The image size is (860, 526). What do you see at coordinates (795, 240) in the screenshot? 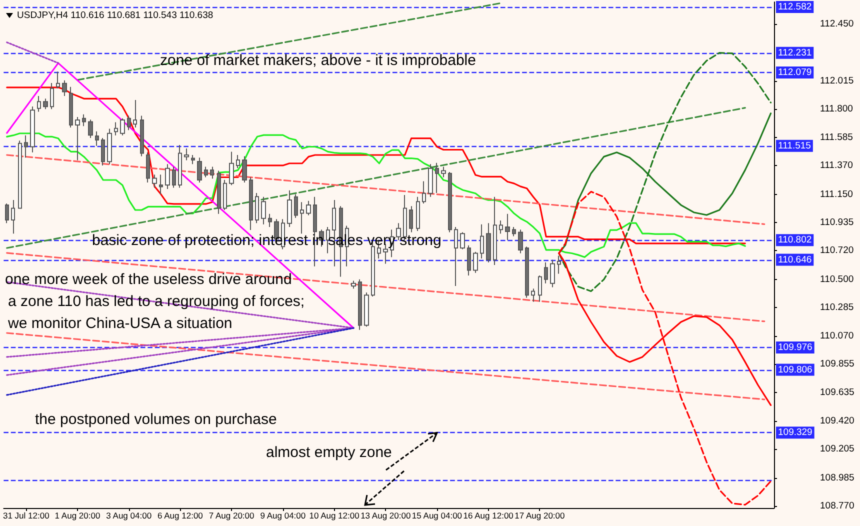
I see `ref-line-label: 110.802` at bounding box center [795, 240].